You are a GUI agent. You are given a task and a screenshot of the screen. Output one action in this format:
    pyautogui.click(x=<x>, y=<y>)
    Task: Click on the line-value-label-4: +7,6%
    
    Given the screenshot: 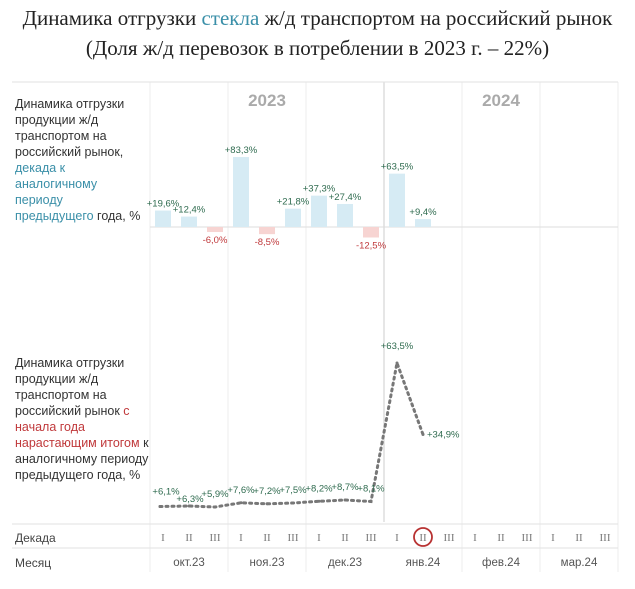 What is the action you would take?
    pyautogui.click(x=241, y=490)
    